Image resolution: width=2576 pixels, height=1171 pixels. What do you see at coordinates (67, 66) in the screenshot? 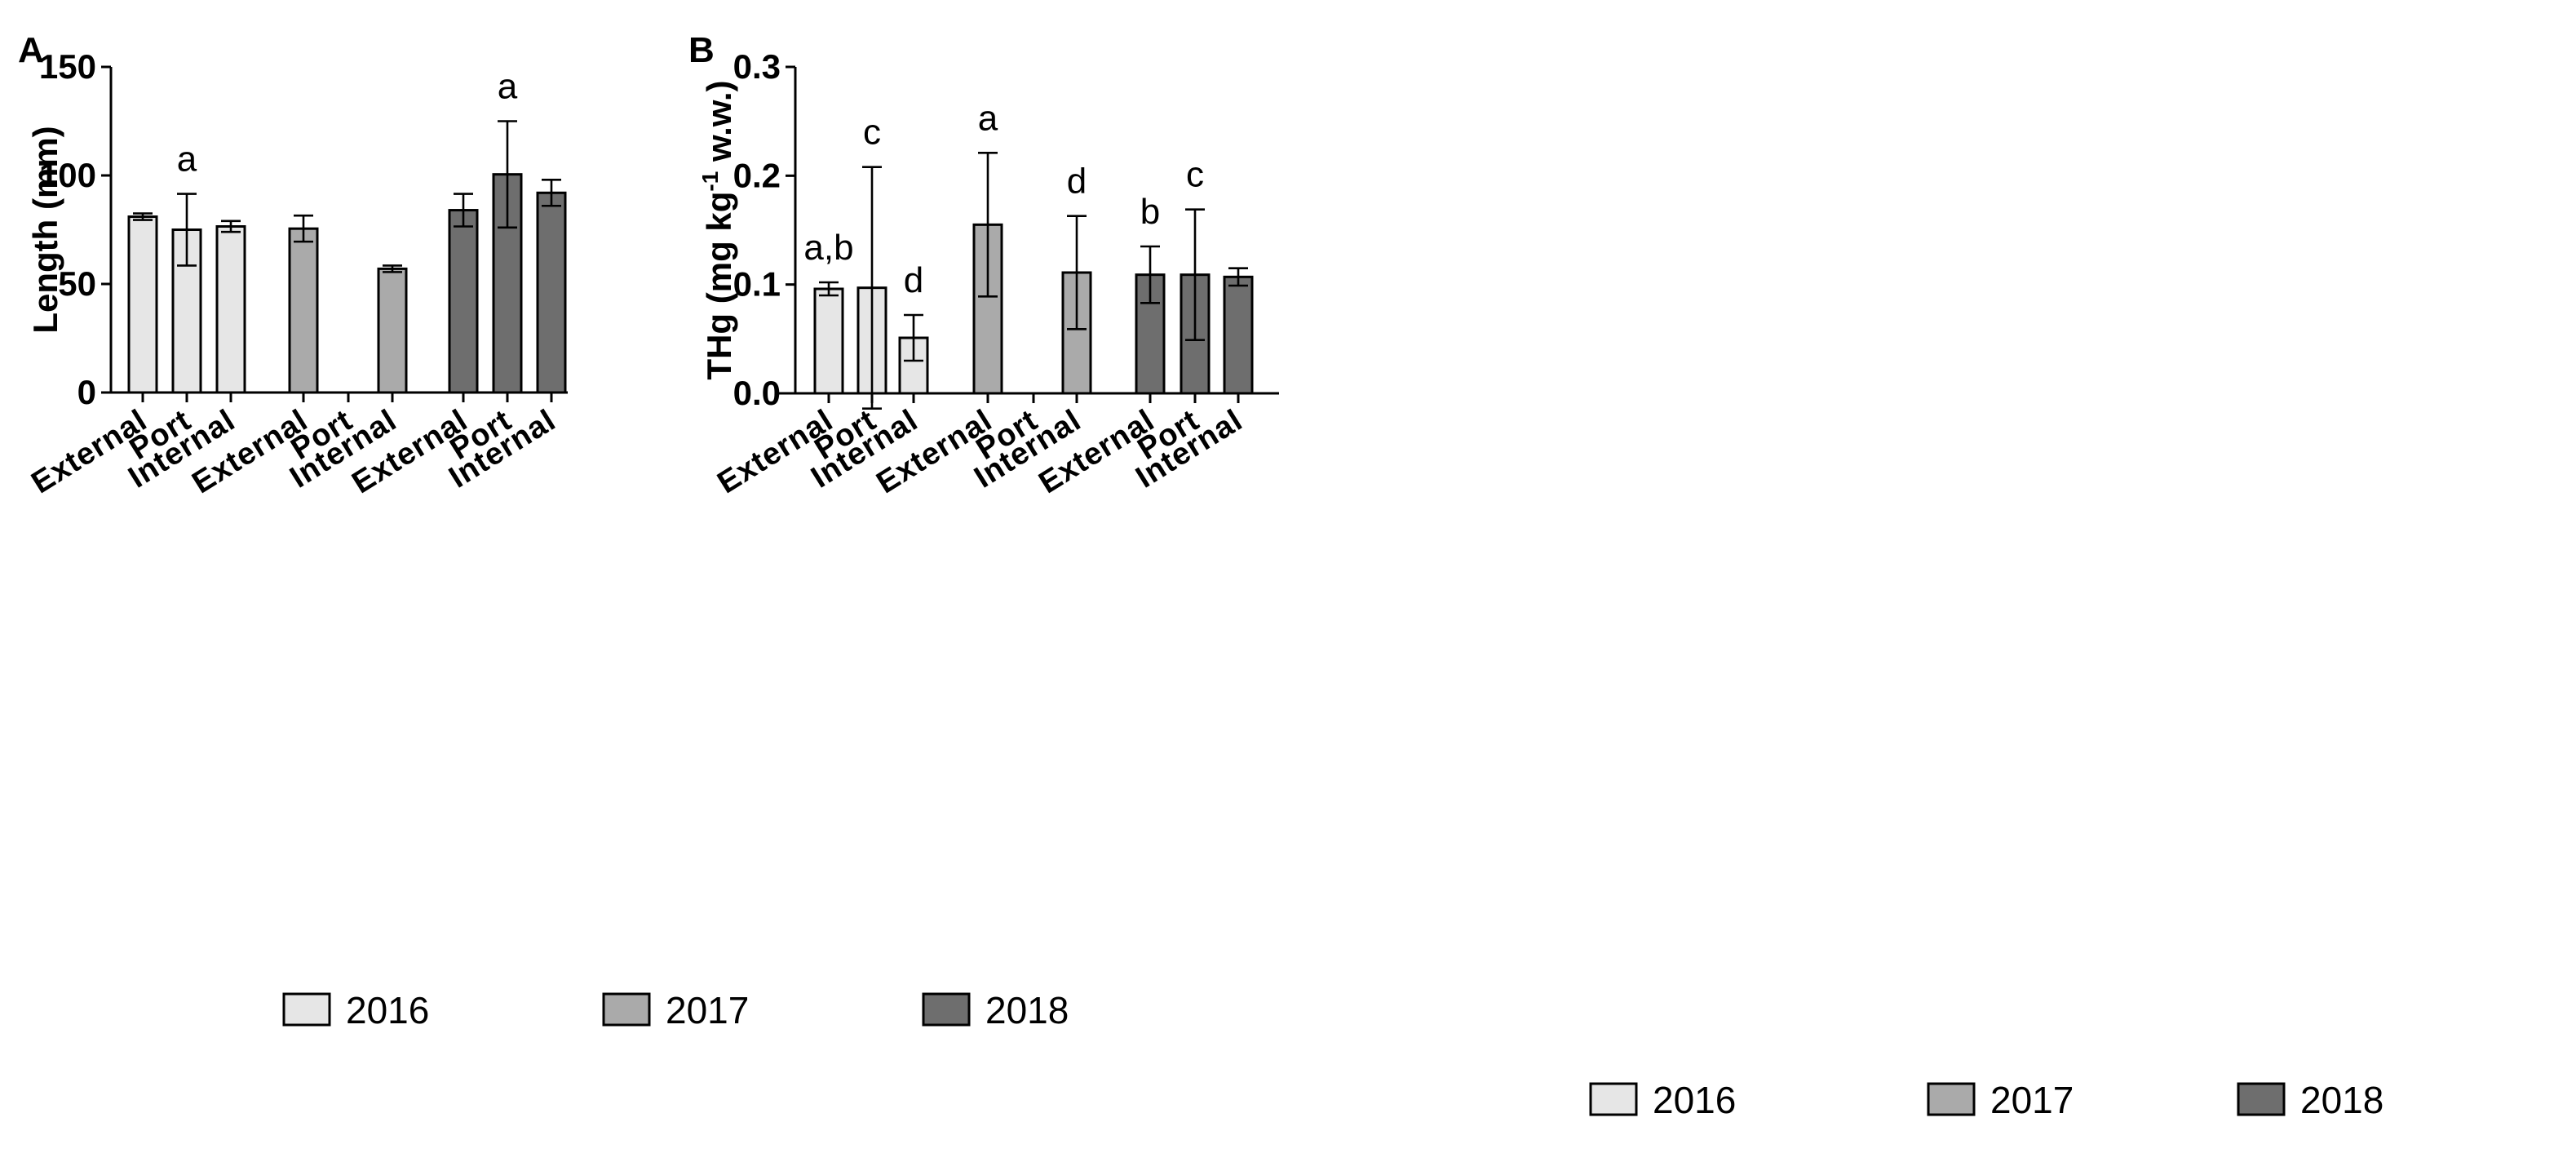
I see `y-tick-label: 150` at bounding box center [67, 66].